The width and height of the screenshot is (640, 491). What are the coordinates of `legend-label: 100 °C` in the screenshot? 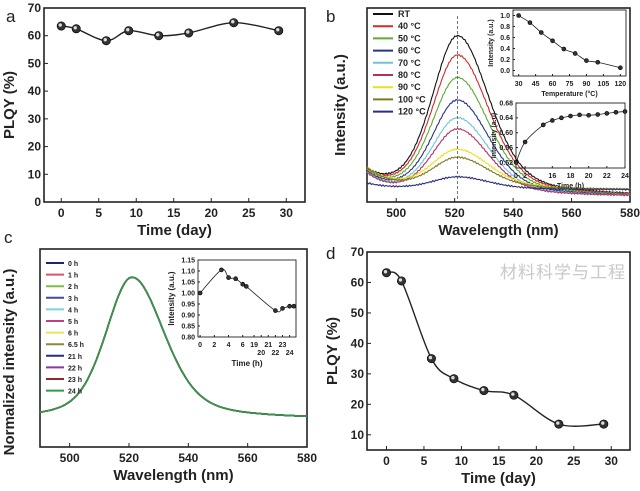 It's located at (412, 99).